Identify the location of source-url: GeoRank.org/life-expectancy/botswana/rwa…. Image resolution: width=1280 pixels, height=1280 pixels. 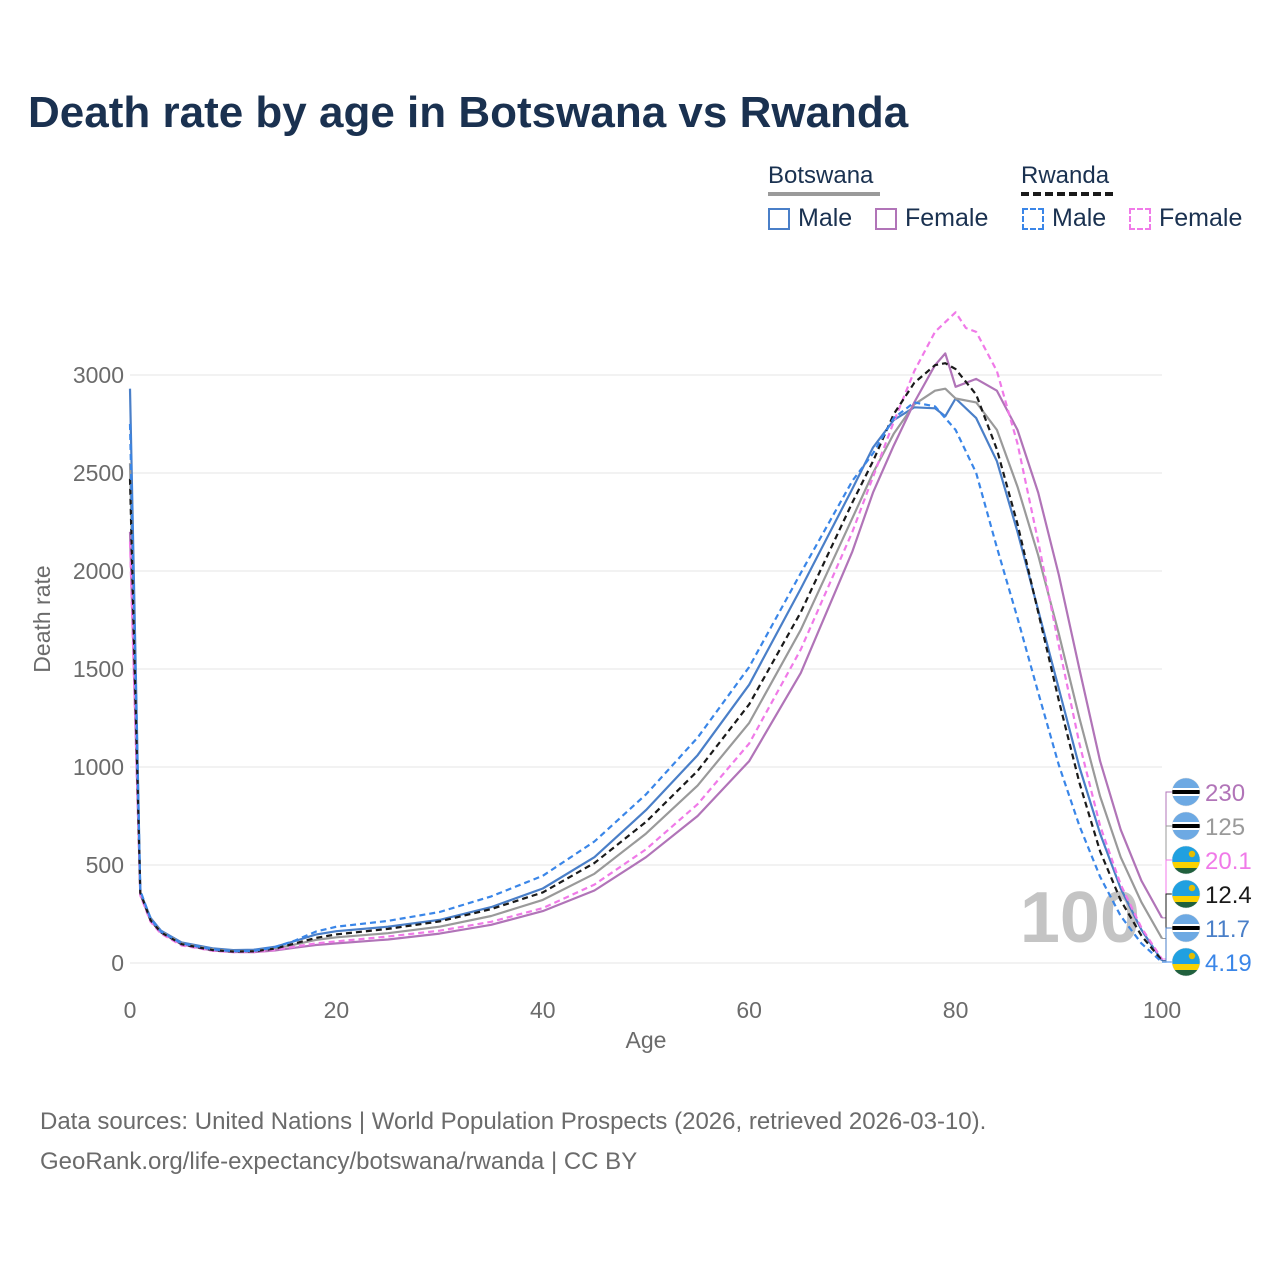
(339, 1161).